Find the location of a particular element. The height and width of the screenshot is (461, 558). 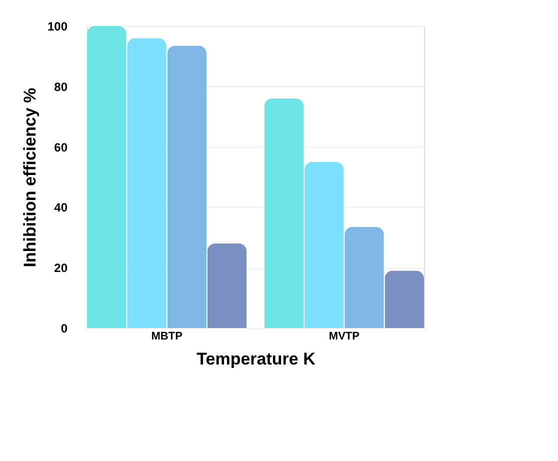

y-tick-label: 80 is located at coordinates (61, 87).